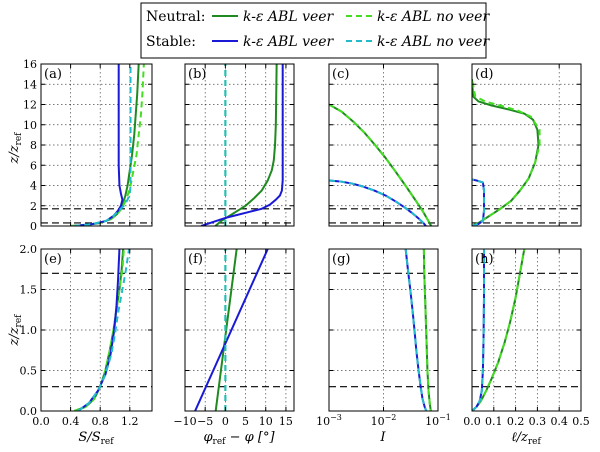 Image resolution: width=600 pixels, height=452 pixels. Describe the element at coordinates (30, 64) in the screenshot. I see `y-tick-label: 16` at that location.